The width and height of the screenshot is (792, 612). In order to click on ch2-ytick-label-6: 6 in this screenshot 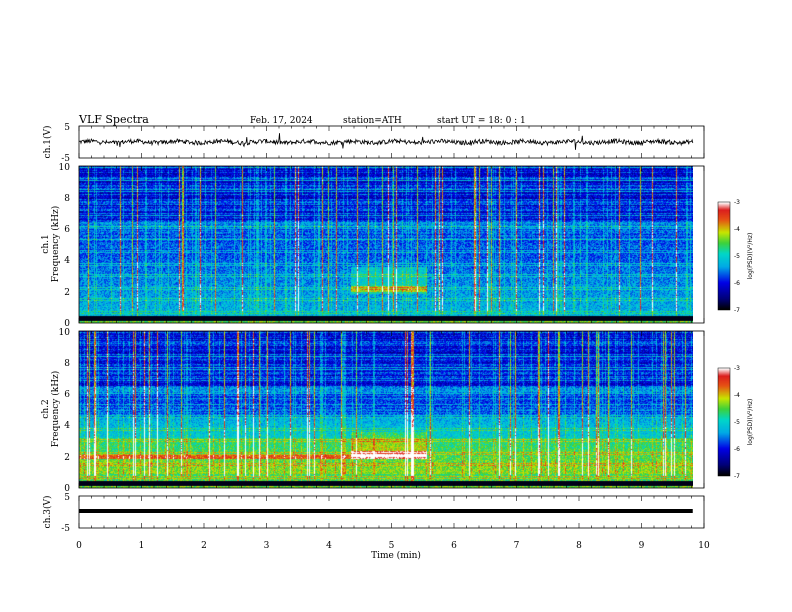, I will do `click(67, 395)`.